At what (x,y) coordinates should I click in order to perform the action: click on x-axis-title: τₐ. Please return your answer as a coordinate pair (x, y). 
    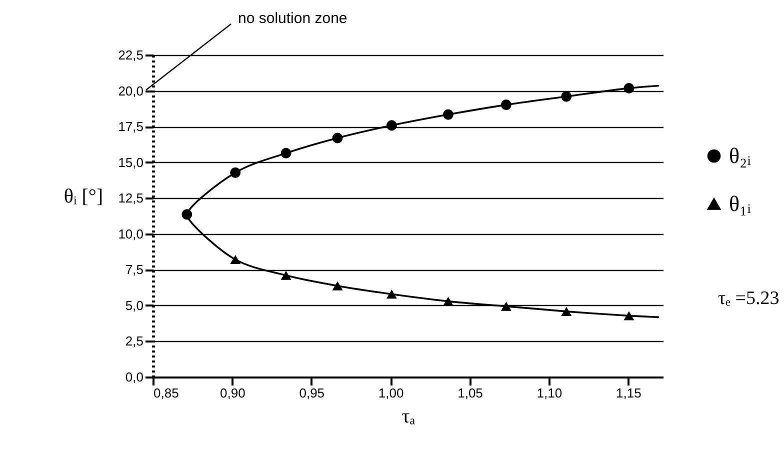
    Looking at the image, I should click on (409, 417).